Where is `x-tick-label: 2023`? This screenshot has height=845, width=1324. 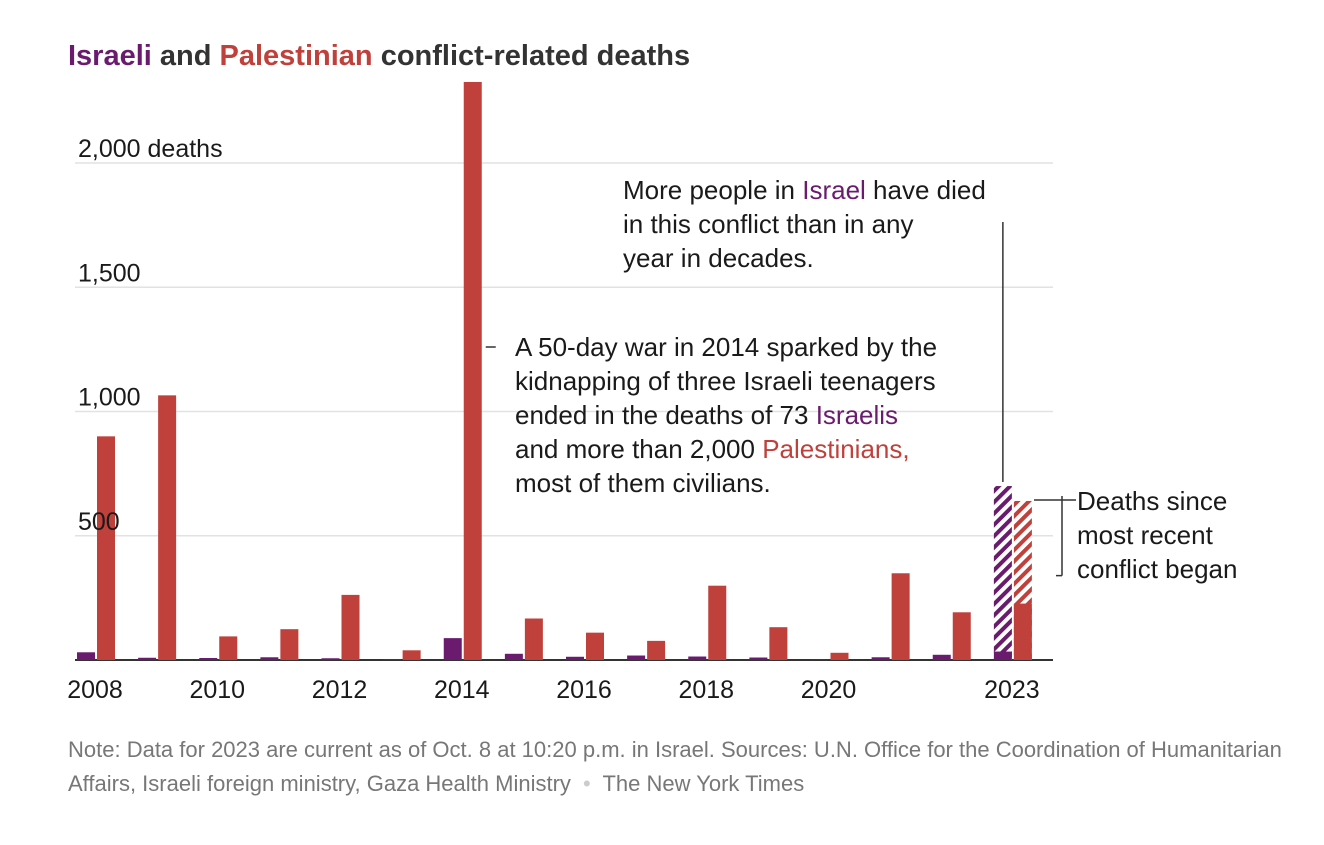 x-tick-label: 2023 is located at coordinates (1012, 690).